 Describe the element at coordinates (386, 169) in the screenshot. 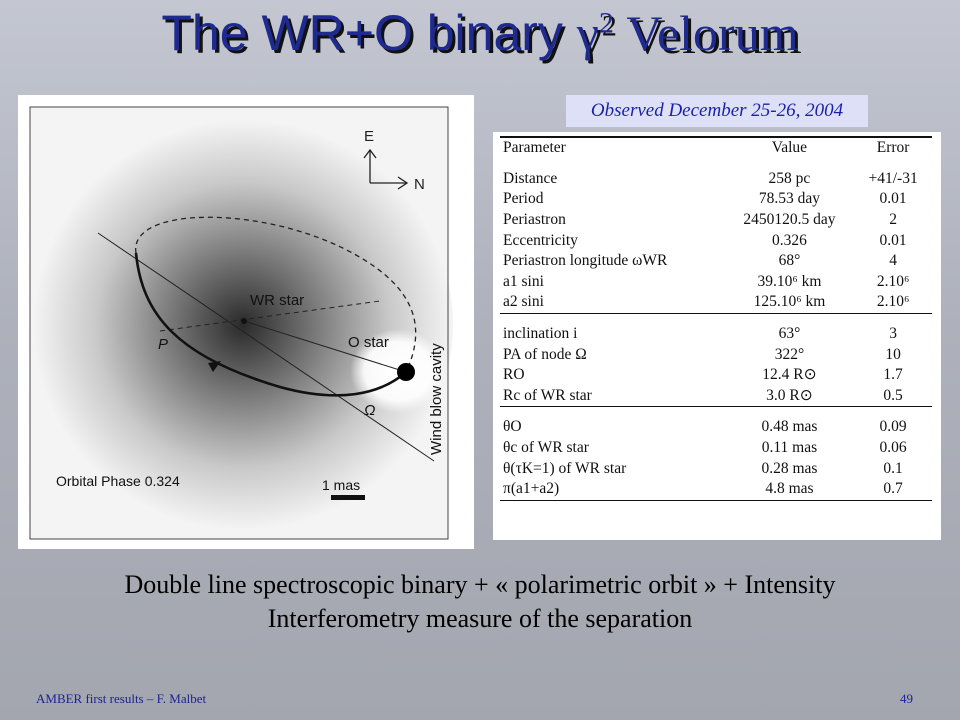

I see `compass` at that location.